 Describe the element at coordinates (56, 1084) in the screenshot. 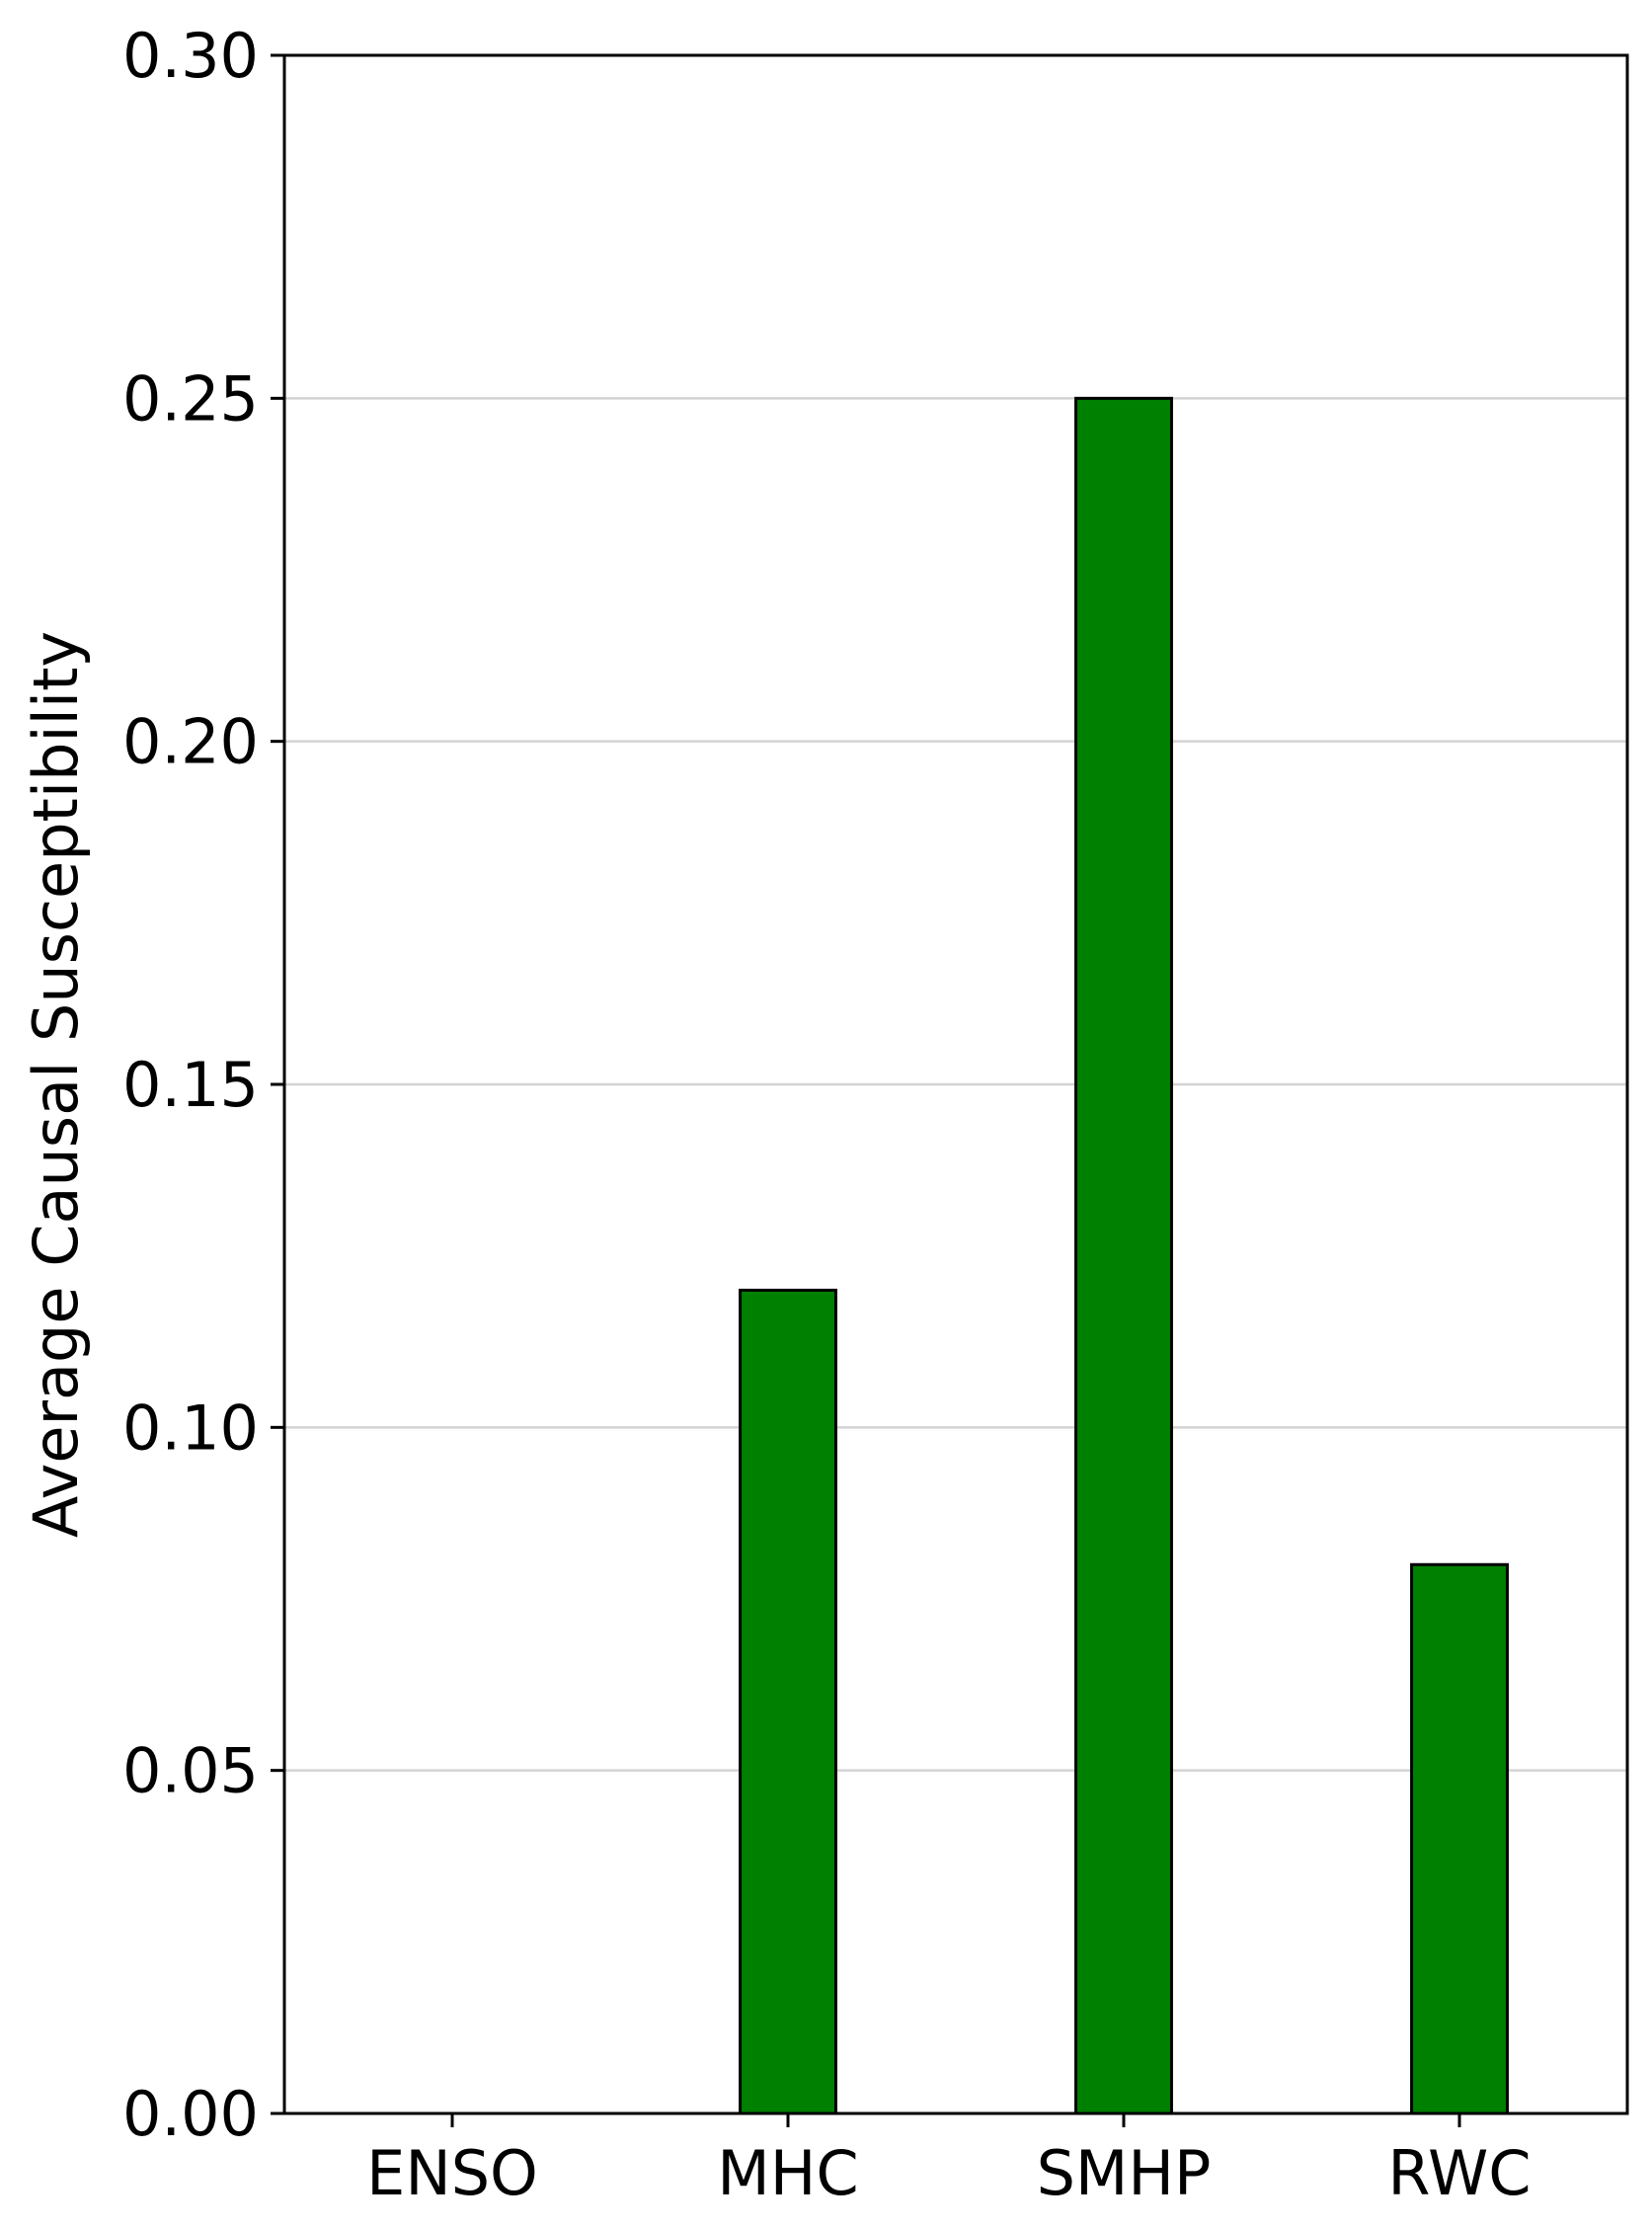

I see `y-axis-title: Average Causal Susceptibility` at that location.